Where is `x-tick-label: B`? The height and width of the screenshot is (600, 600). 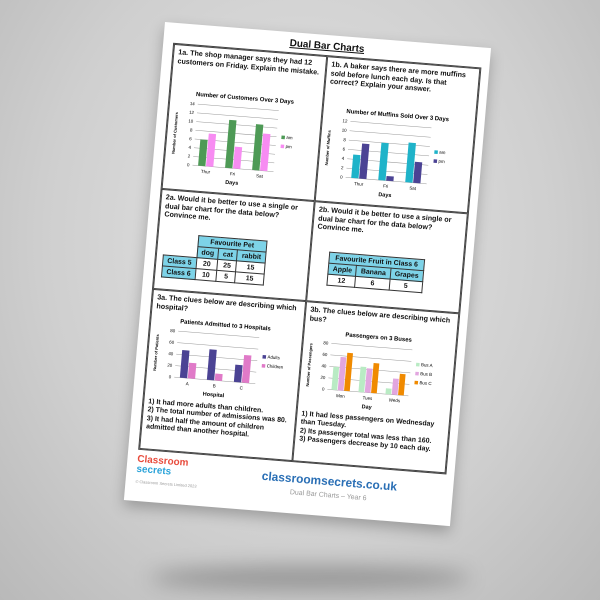 x-tick-label: B is located at coordinates (214, 385).